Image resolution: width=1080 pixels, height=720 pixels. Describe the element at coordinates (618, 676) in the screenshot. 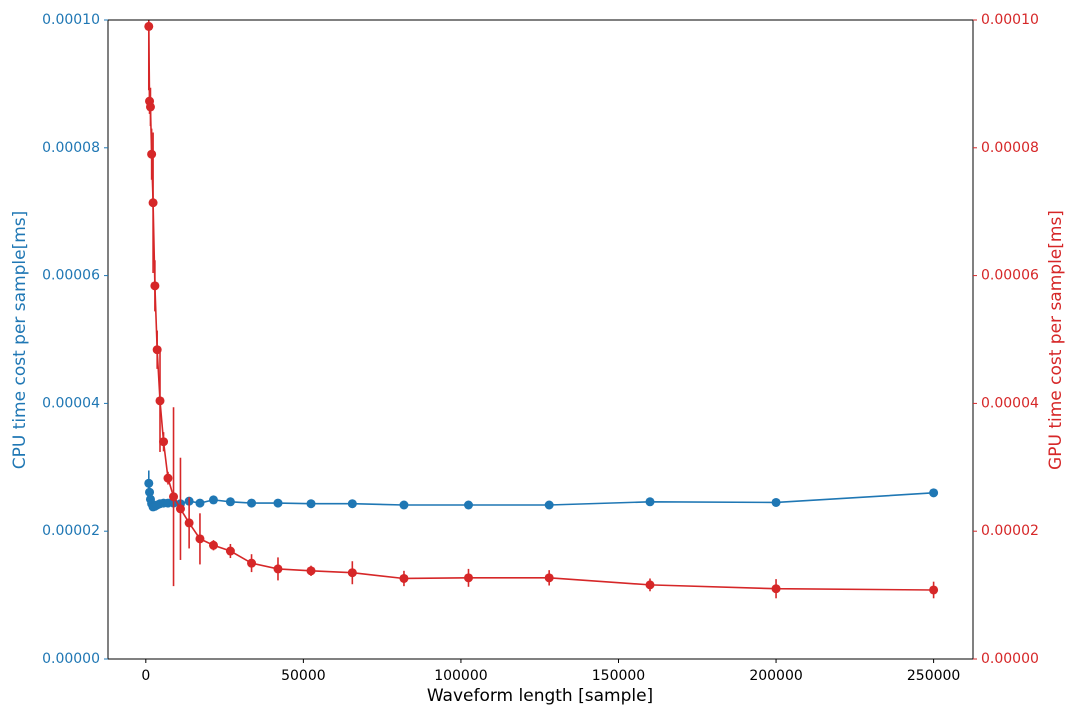

I see `x-tick-label: 150000` at that location.